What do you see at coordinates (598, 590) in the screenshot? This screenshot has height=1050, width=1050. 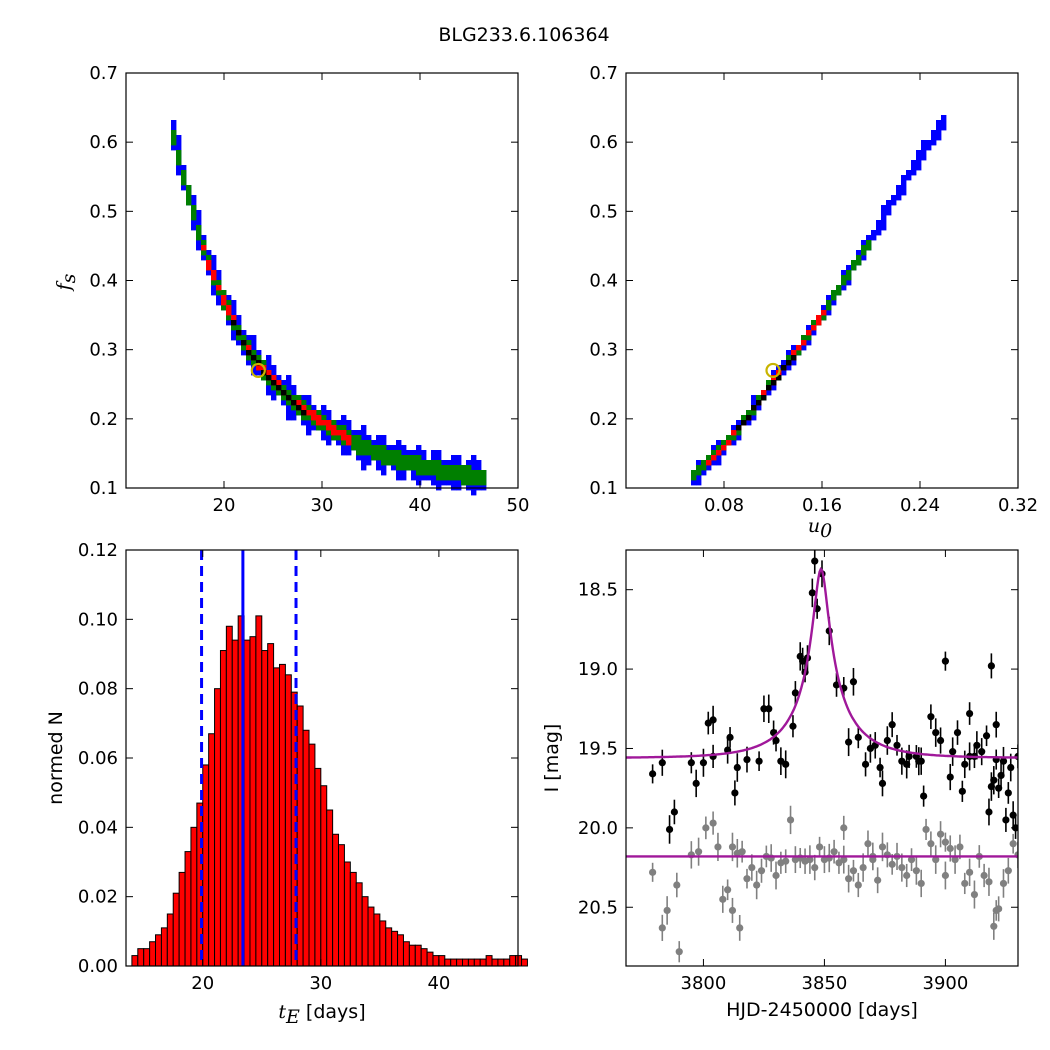 I see `y-tick-label: 18.5` at bounding box center [598, 590].